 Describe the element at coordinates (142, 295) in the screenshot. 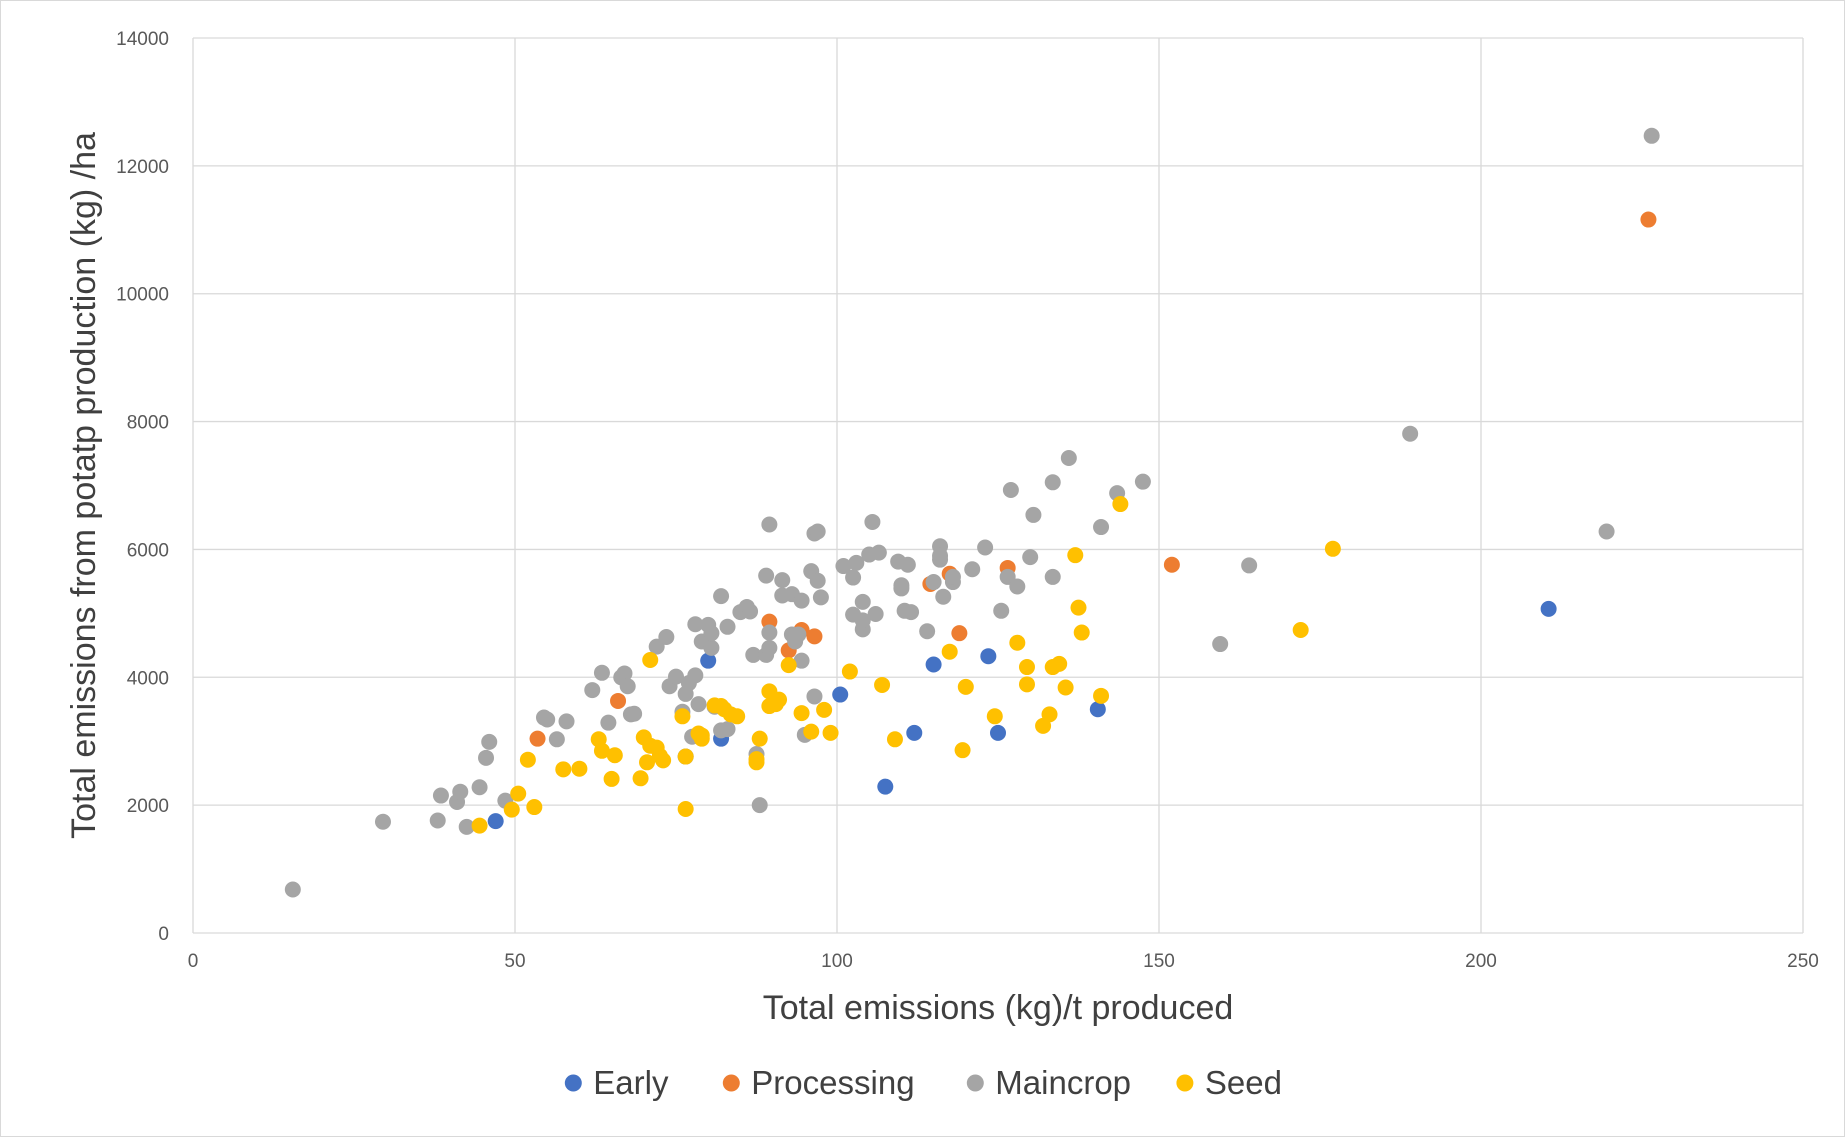

I see `y-tick-label: 10000` at that location.